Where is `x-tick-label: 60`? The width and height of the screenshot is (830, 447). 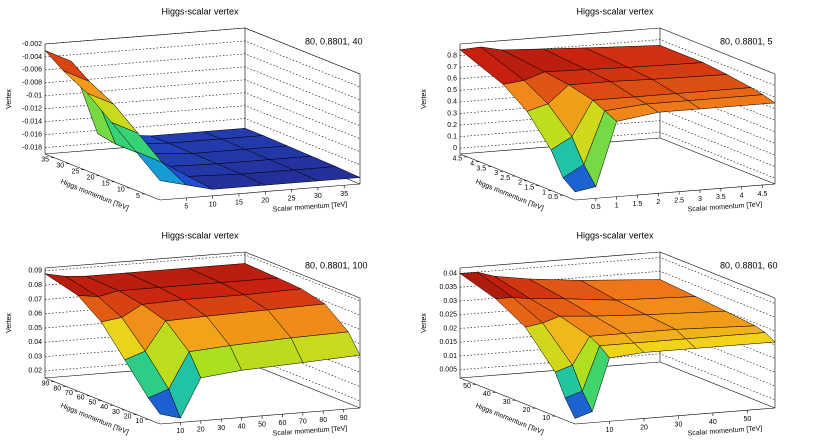 x-tick-label: 60 is located at coordinates (283, 423).